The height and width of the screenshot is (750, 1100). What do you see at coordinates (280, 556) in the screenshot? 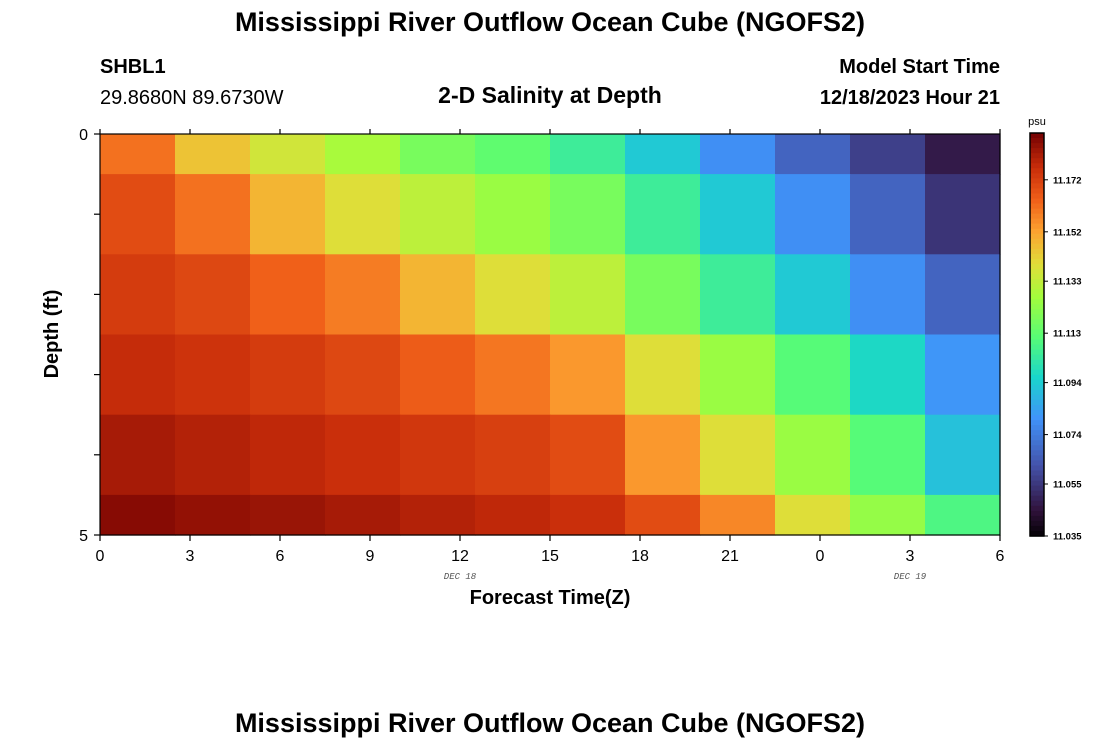
I see `x-tick-label: 6` at bounding box center [280, 556].